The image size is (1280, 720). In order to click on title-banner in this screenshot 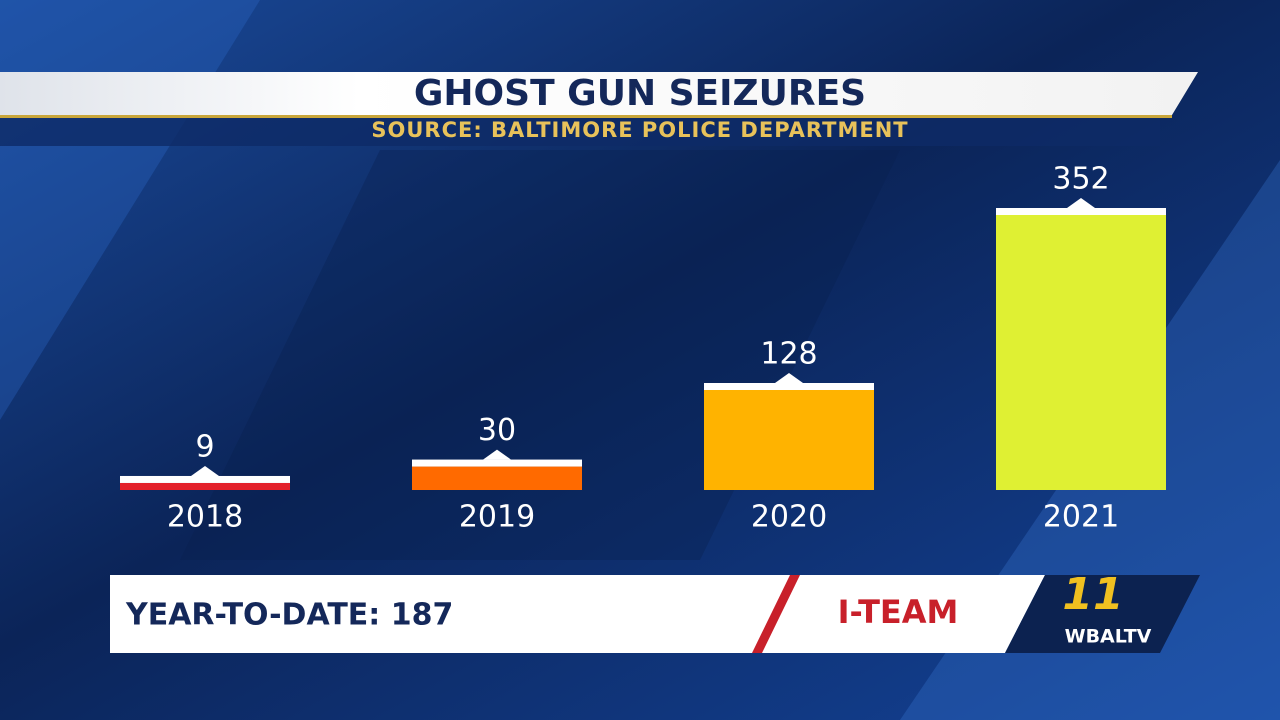, I will do `click(599, 93)`.